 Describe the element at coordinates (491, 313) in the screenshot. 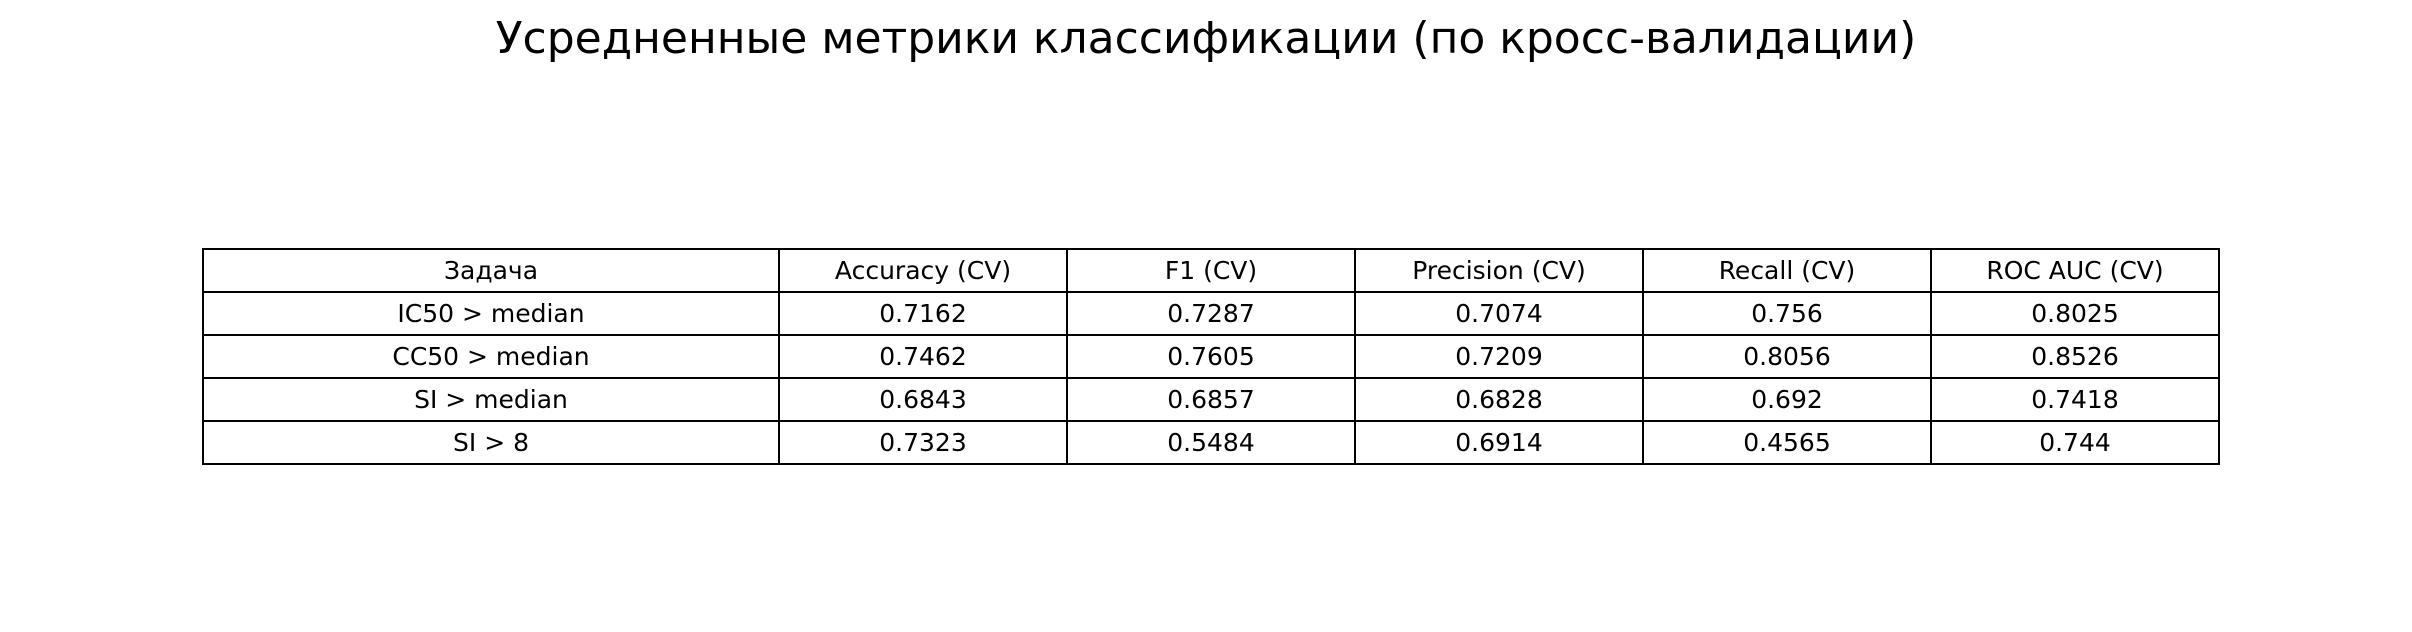

I see `table-cell: IC50 > median` at that location.